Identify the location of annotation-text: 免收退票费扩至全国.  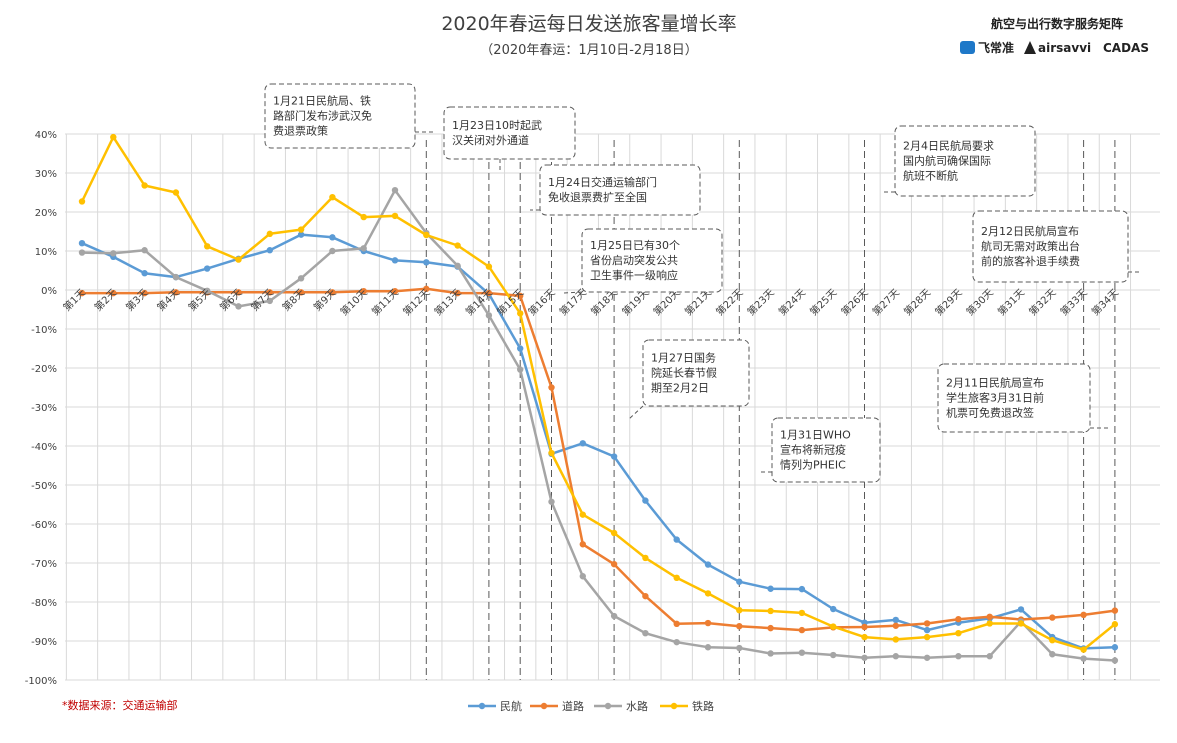
(597, 197).